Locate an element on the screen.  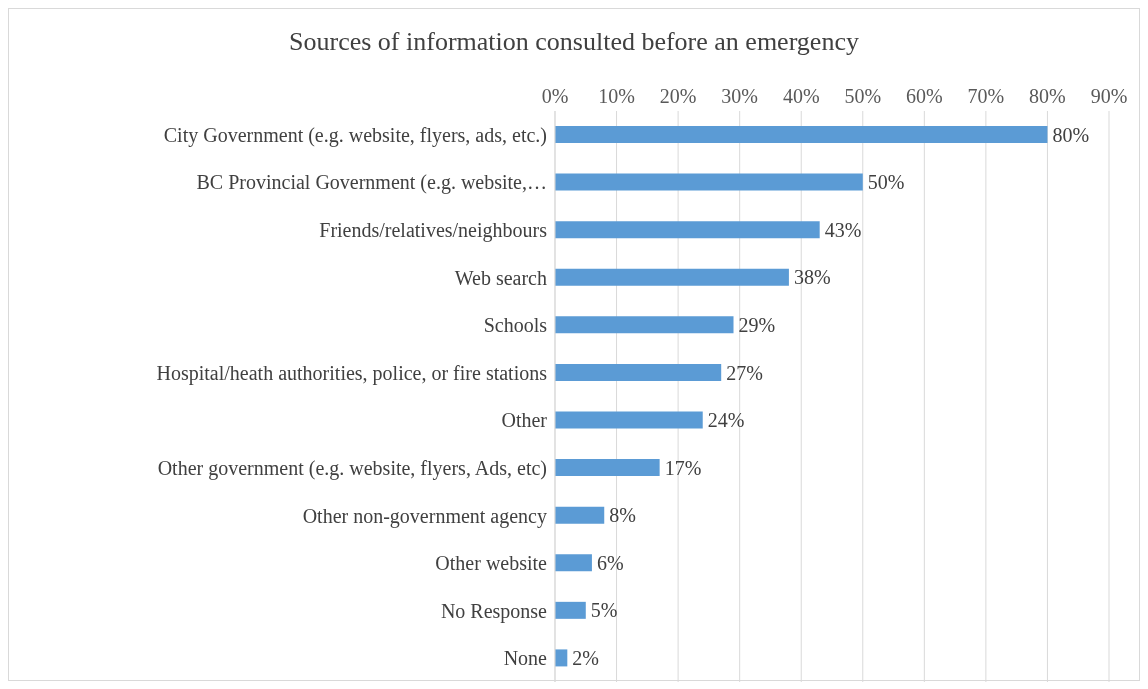
data-label: 17% is located at coordinates (683, 467).